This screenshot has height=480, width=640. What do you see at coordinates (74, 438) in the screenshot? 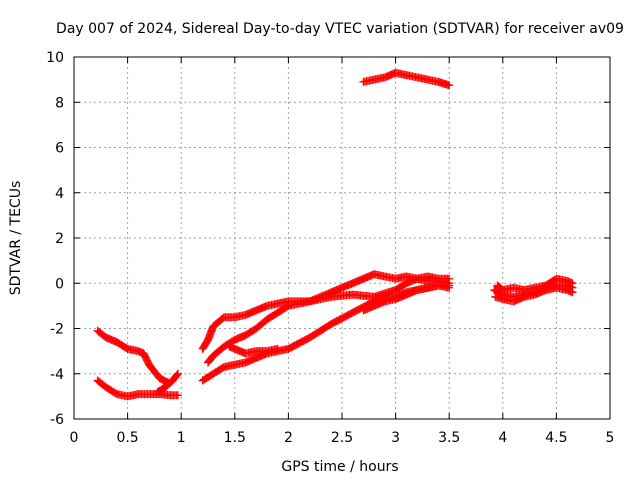
I see `x-tick-label: 0` at bounding box center [74, 438].